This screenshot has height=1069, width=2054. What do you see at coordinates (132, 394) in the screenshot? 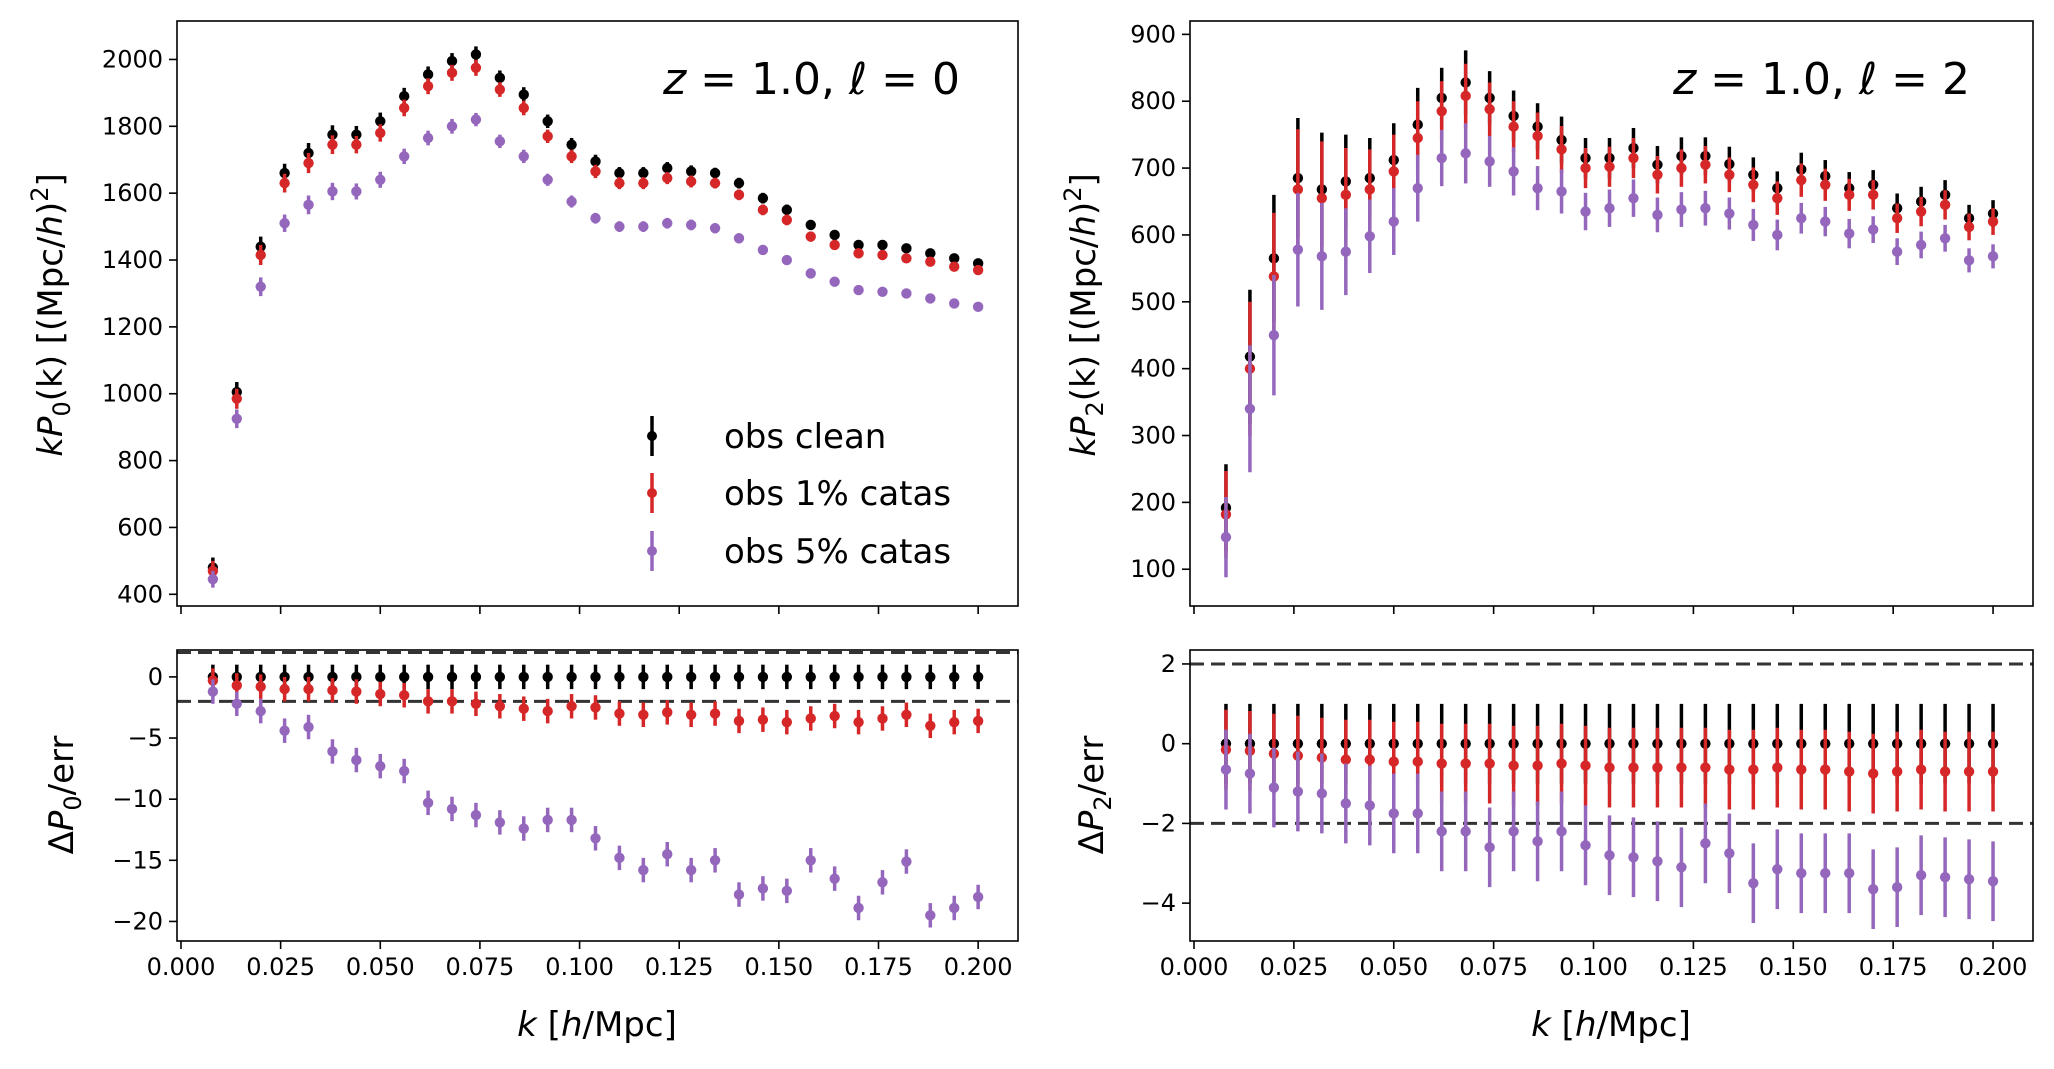
I see `y-tick-label: 1000` at bounding box center [132, 394].